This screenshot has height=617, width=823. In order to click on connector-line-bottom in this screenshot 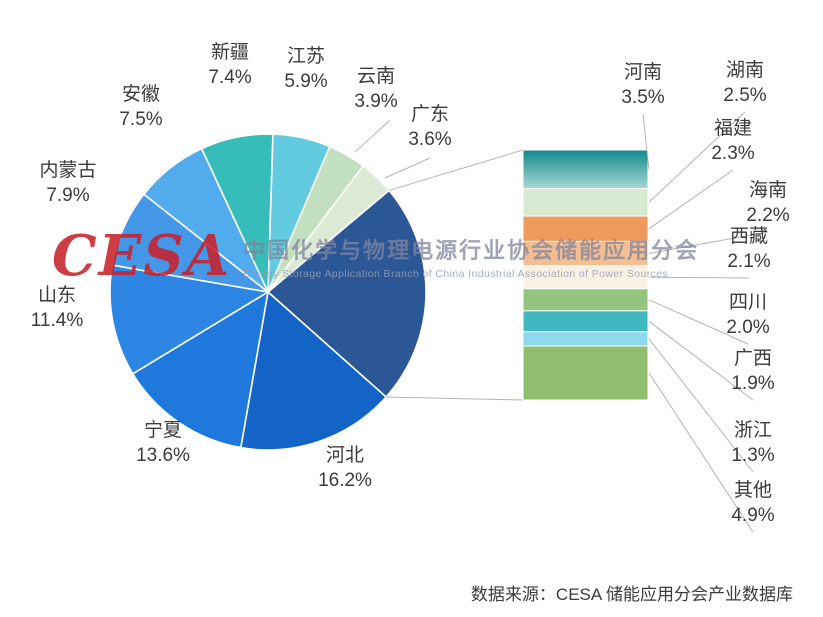, I will do `click(455, 398)`.